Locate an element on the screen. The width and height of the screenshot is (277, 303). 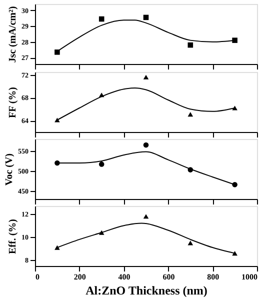
x-tick-label: 600 is located at coordinates (168, 277).